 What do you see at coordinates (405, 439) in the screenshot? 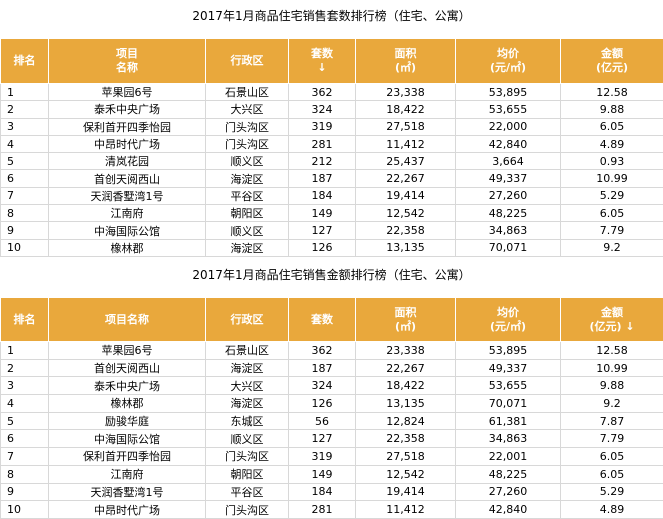
I see `cell: 22,358` at bounding box center [405, 439].